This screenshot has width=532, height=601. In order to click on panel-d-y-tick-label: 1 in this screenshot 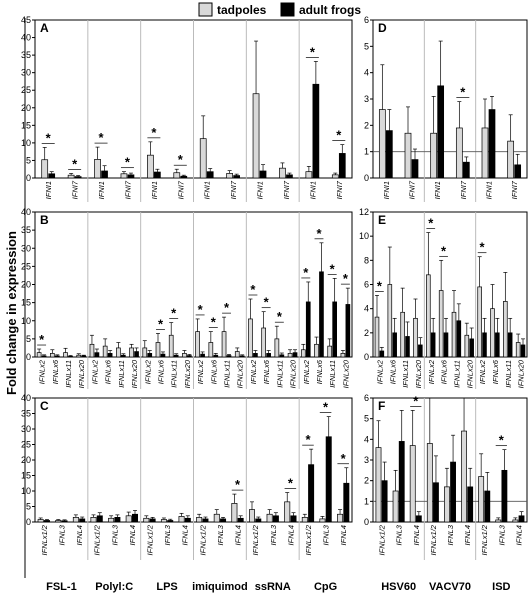, I will do `click(366, 152)`.